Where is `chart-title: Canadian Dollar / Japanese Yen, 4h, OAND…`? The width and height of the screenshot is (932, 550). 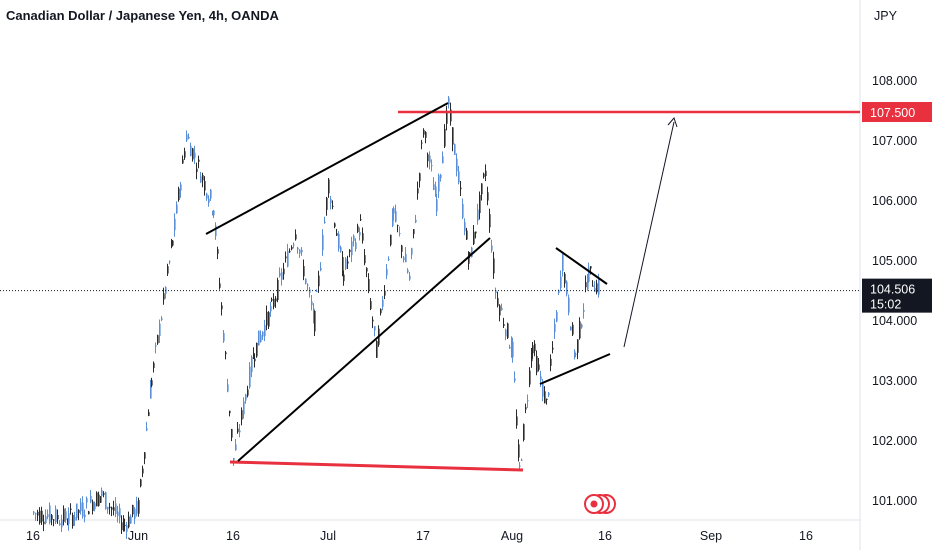
chart-title: Canadian Dollar / Japanese Yen, 4h, OAND… is located at coordinates (142, 15).